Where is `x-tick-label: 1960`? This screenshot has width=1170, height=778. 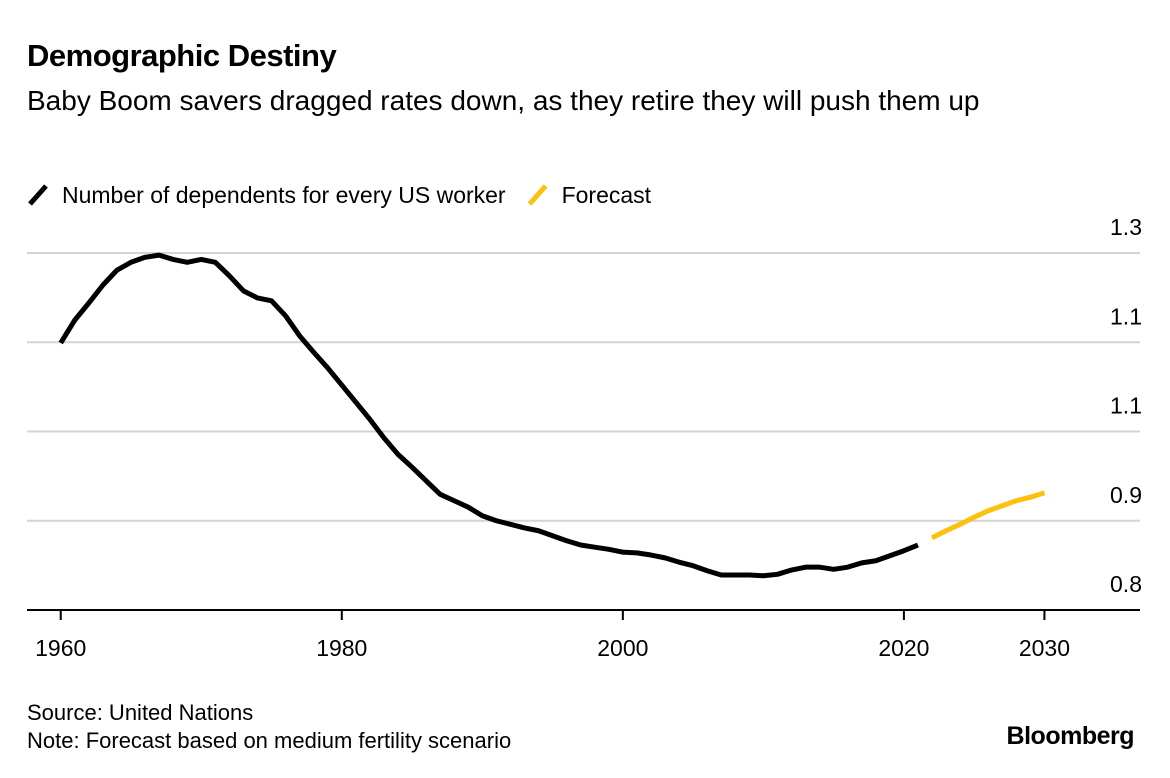
x-tick-label: 1960 is located at coordinates (60, 648).